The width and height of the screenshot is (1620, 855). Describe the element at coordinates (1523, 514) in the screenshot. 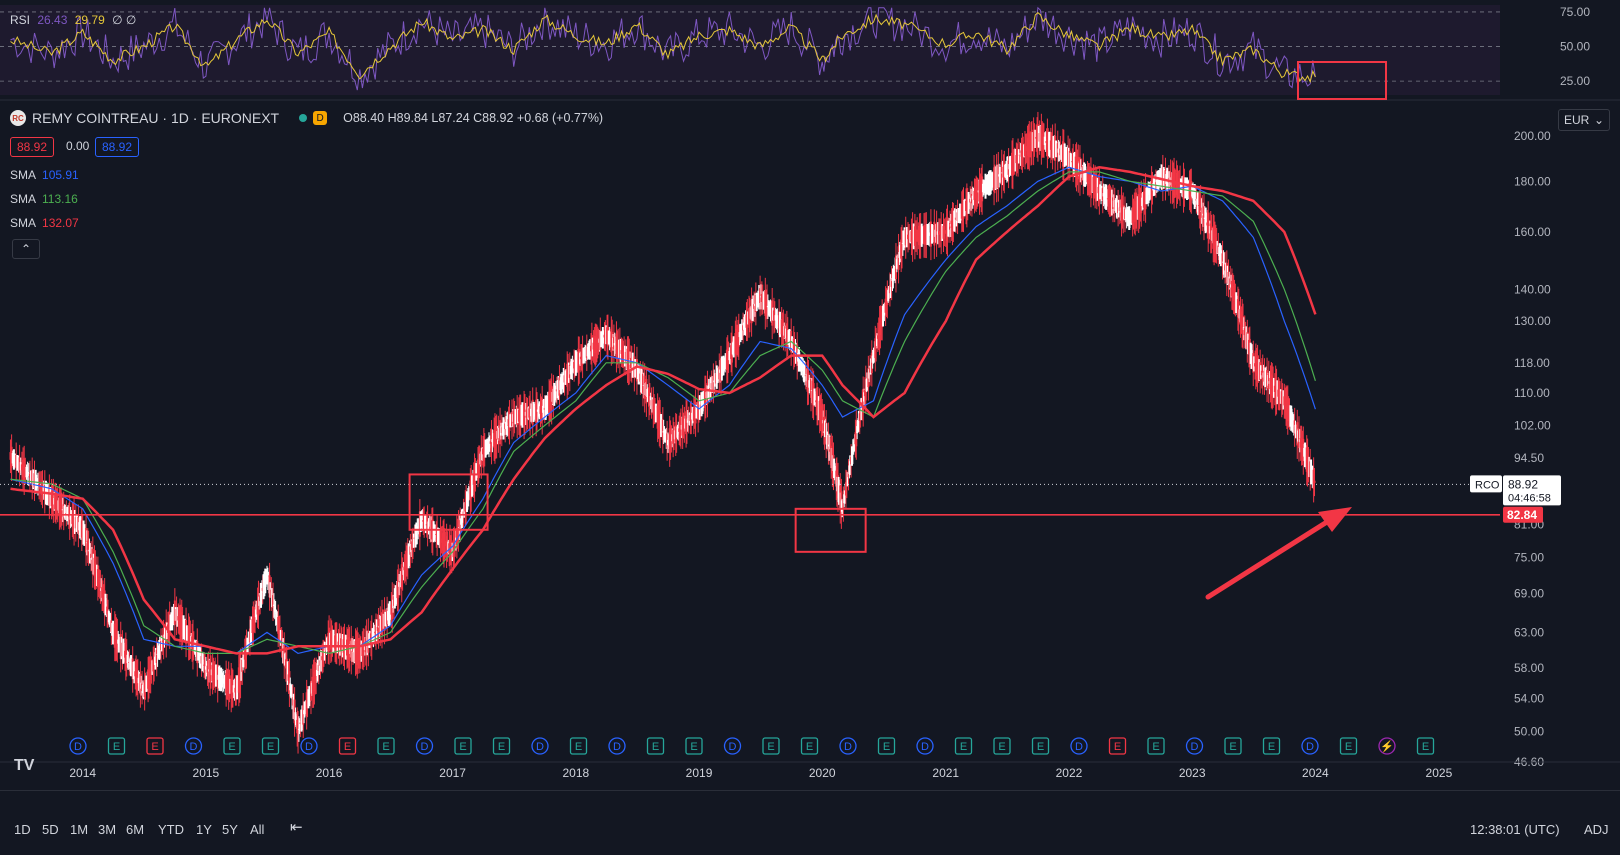

I see `support-tag-bg` at that location.